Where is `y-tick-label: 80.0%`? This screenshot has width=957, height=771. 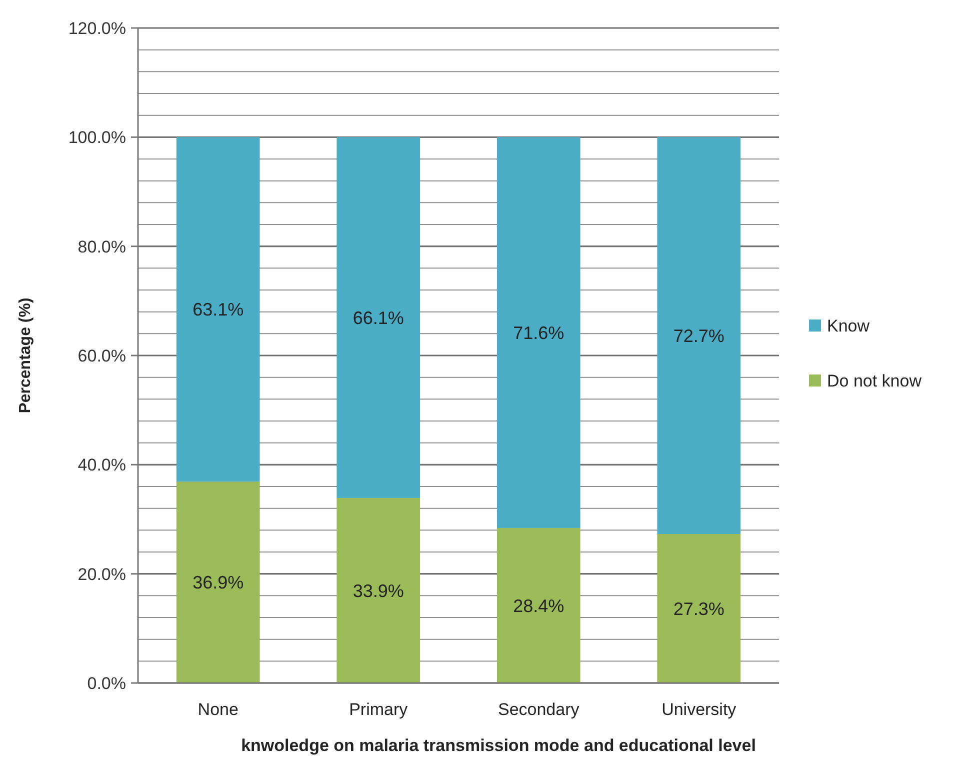
y-tick-label: 80.0% is located at coordinates (102, 246).